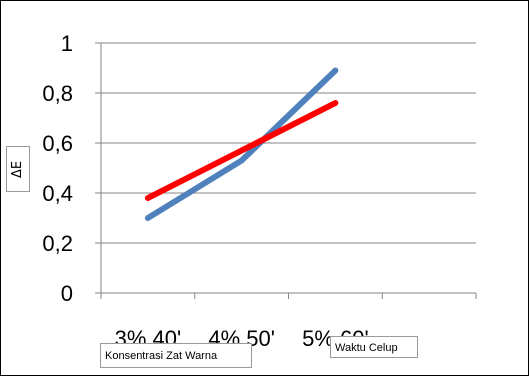 This screenshot has height=376, width=529. What do you see at coordinates (57, 143) in the screenshot?
I see `y-tick-label: 0,6` at bounding box center [57, 143].